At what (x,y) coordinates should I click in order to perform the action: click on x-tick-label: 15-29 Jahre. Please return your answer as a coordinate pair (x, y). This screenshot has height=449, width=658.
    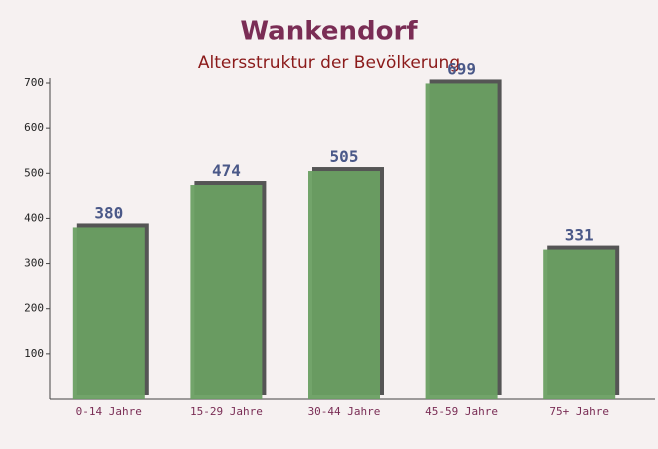
    Looking at the image, I should click on (226, 411).